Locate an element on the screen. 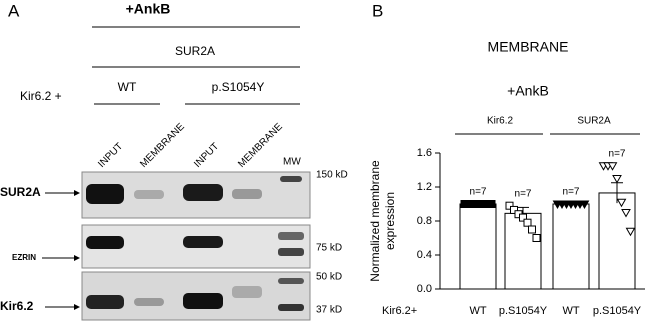 The image size is (650, 322). y-axis-label: expression is located at coordinates (390, 221).